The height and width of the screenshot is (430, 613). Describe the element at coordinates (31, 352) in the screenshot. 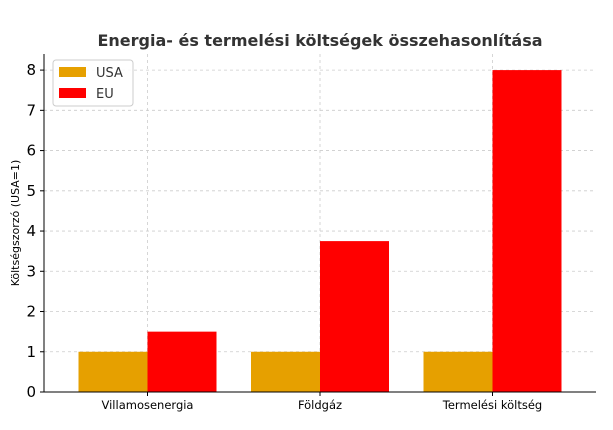

I see `y-tick-label: 1` at that location.